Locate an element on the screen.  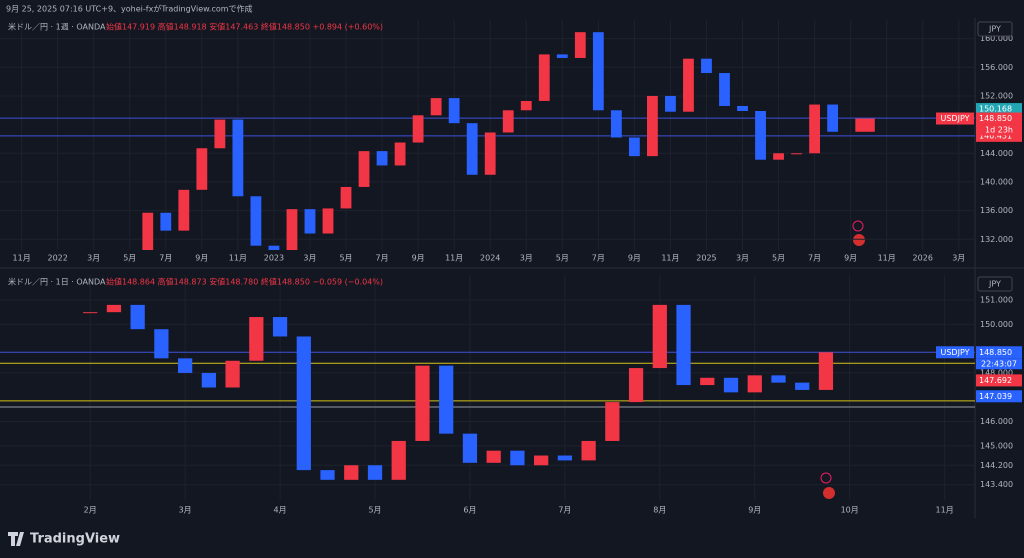
level-tag is located at coordinates (999, 396).